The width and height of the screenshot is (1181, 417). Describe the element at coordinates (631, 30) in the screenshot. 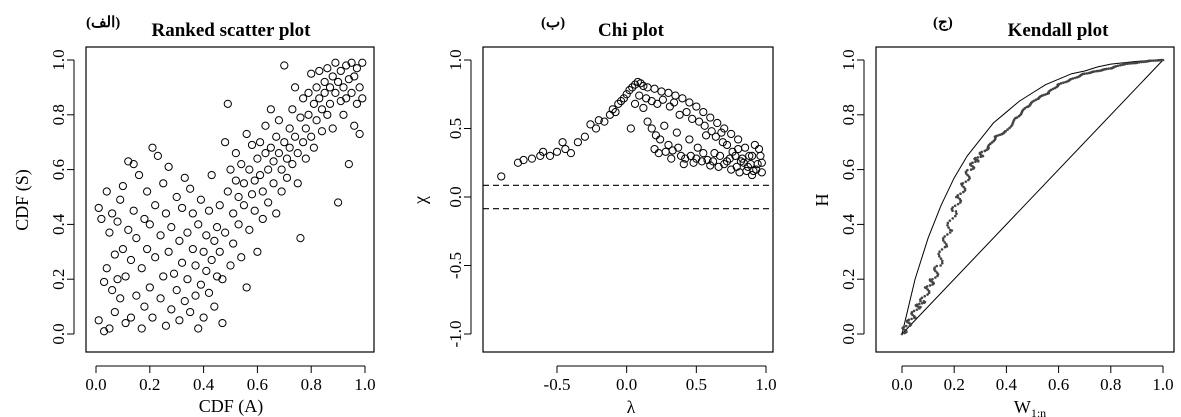

I see `chart-title: Chi plot` at that location.